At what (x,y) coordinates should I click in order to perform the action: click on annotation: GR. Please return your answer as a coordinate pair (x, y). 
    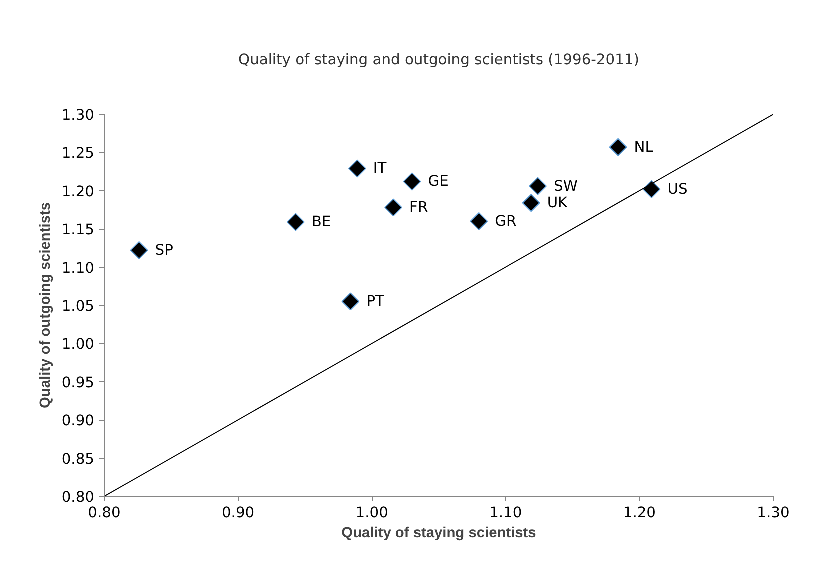
    Looking at the image, I should click on (506, 221).